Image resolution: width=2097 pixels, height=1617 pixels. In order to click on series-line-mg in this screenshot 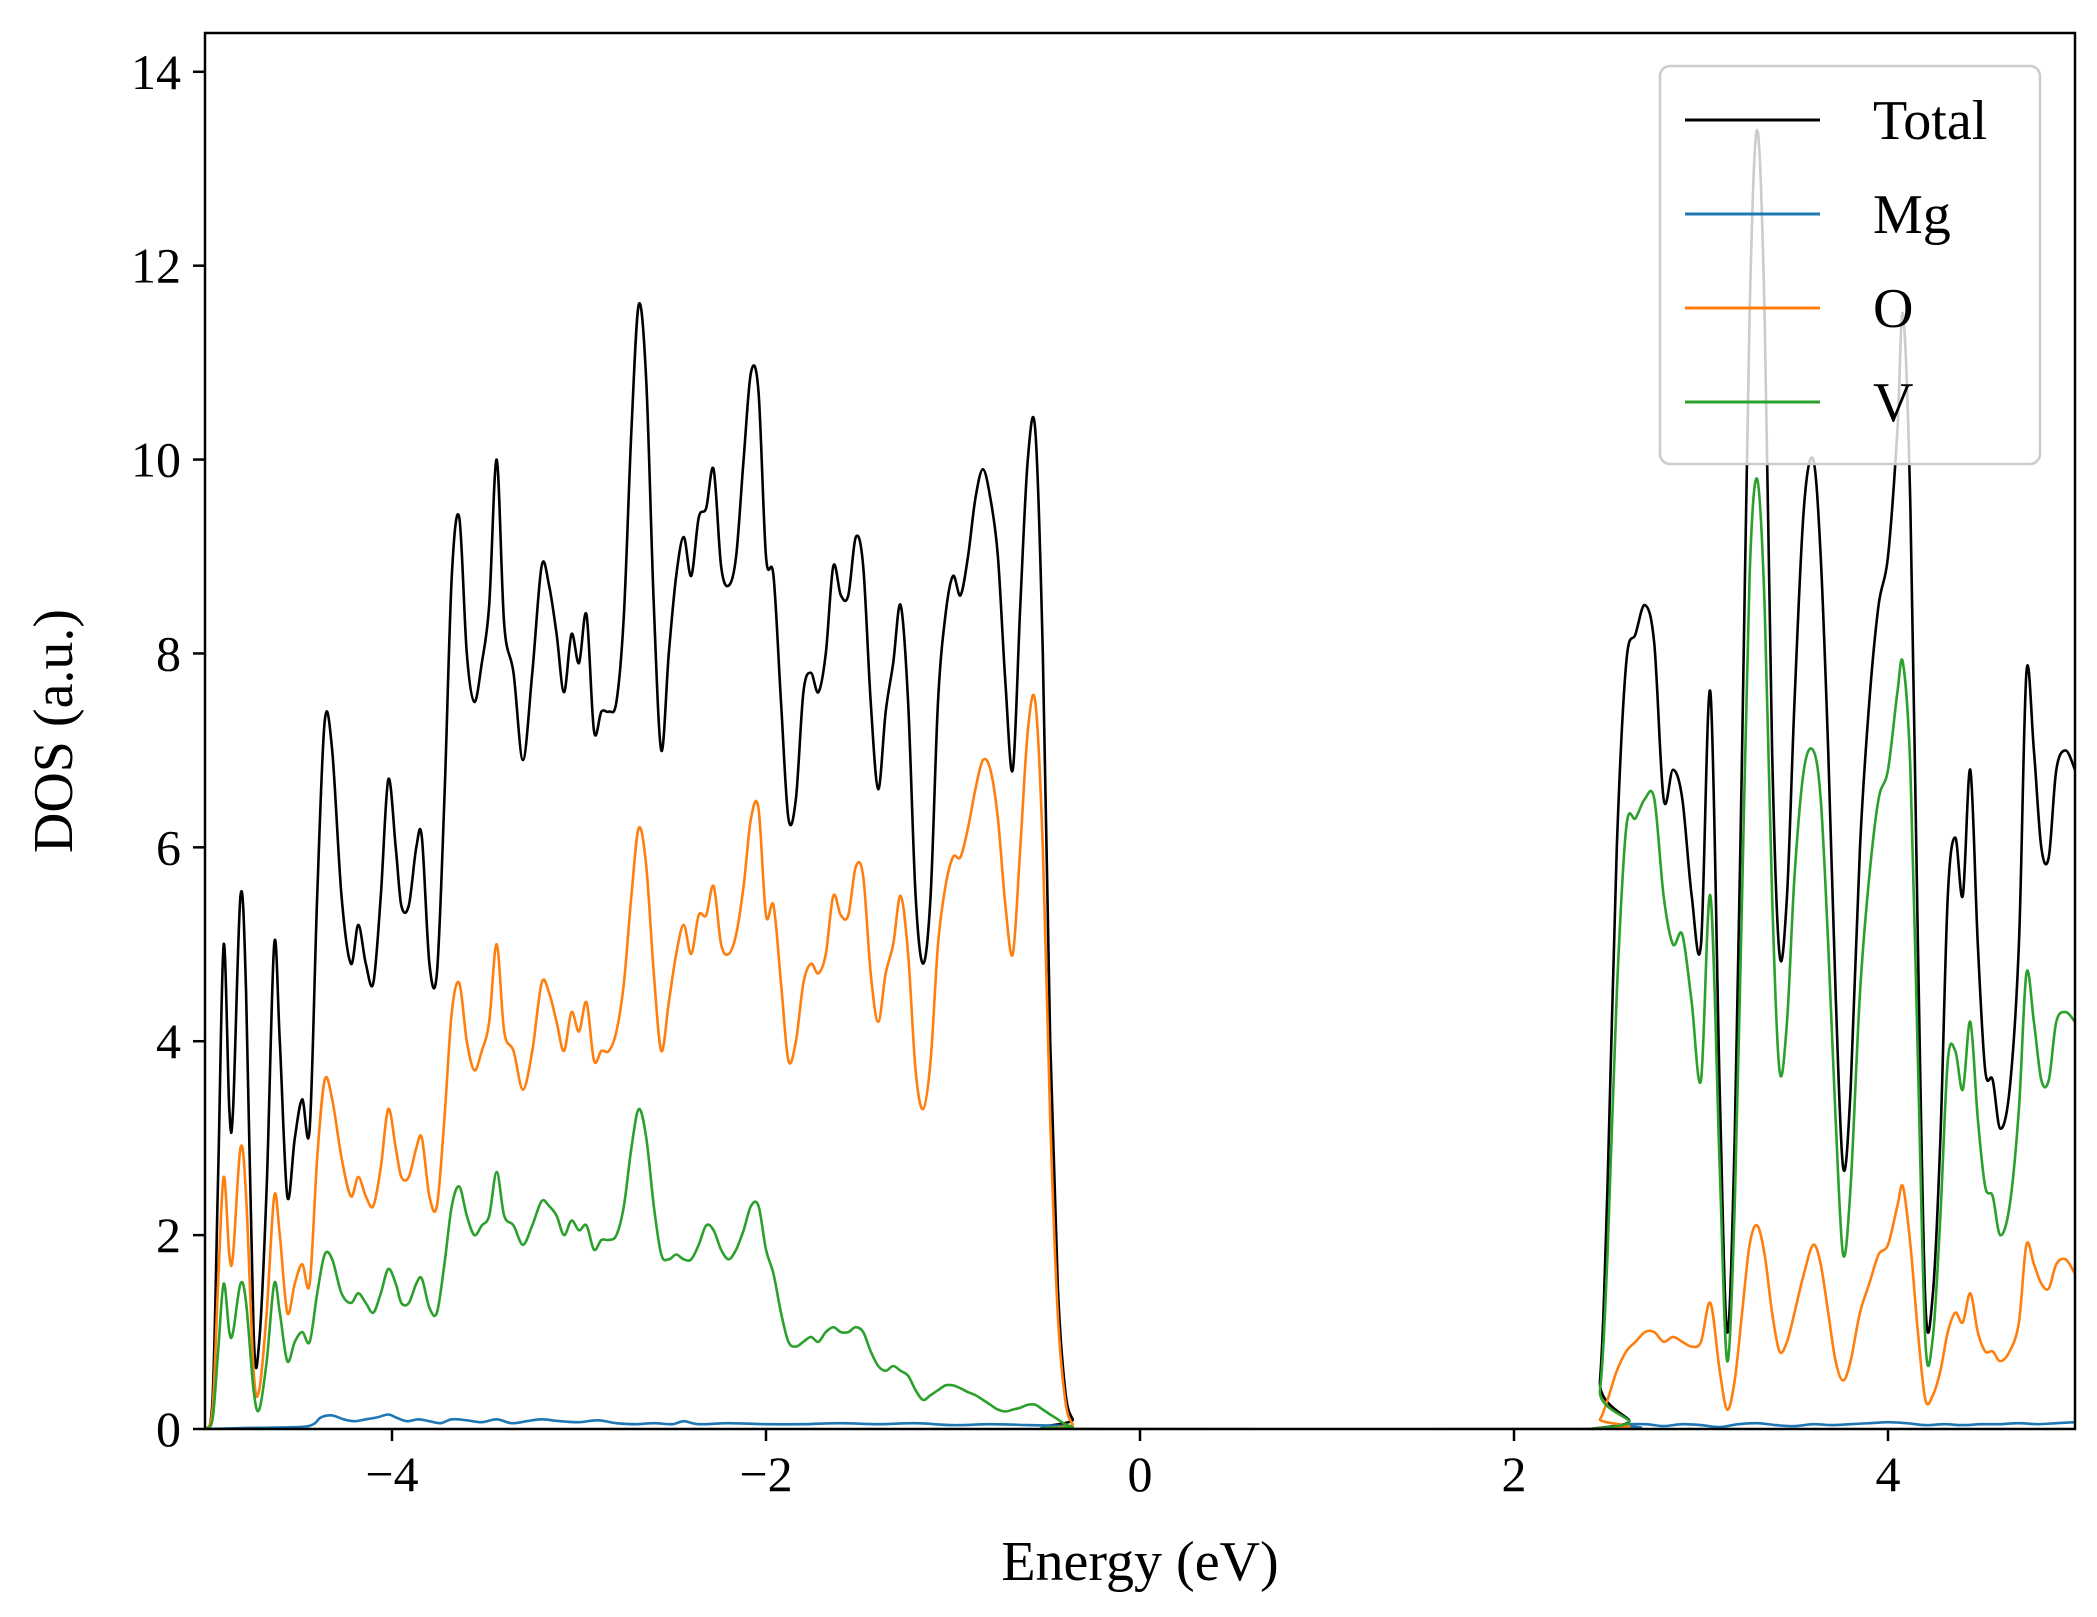, I will do `click(1140, 1421)`.